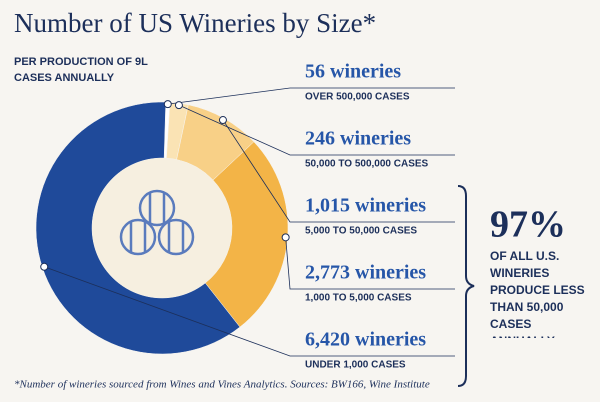  I want to click on subtitle-box: PER PRODUCTION OF 9L CASES ANNUALLY, so click(81, 70).